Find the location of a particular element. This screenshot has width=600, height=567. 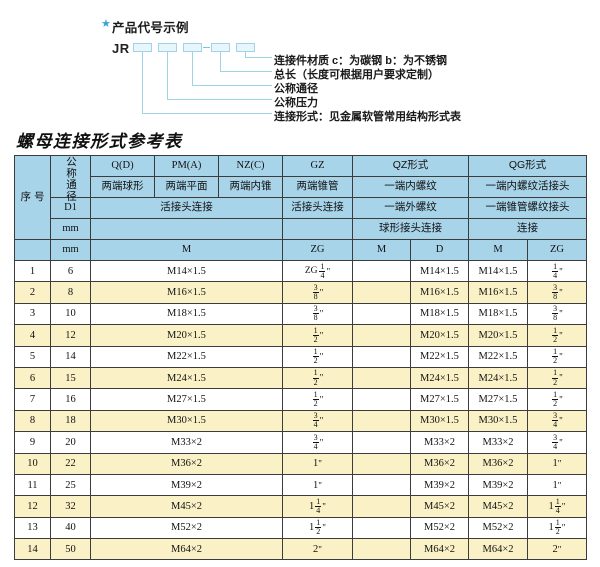

cell-serial: 7 is located at coordinates (32, 399).